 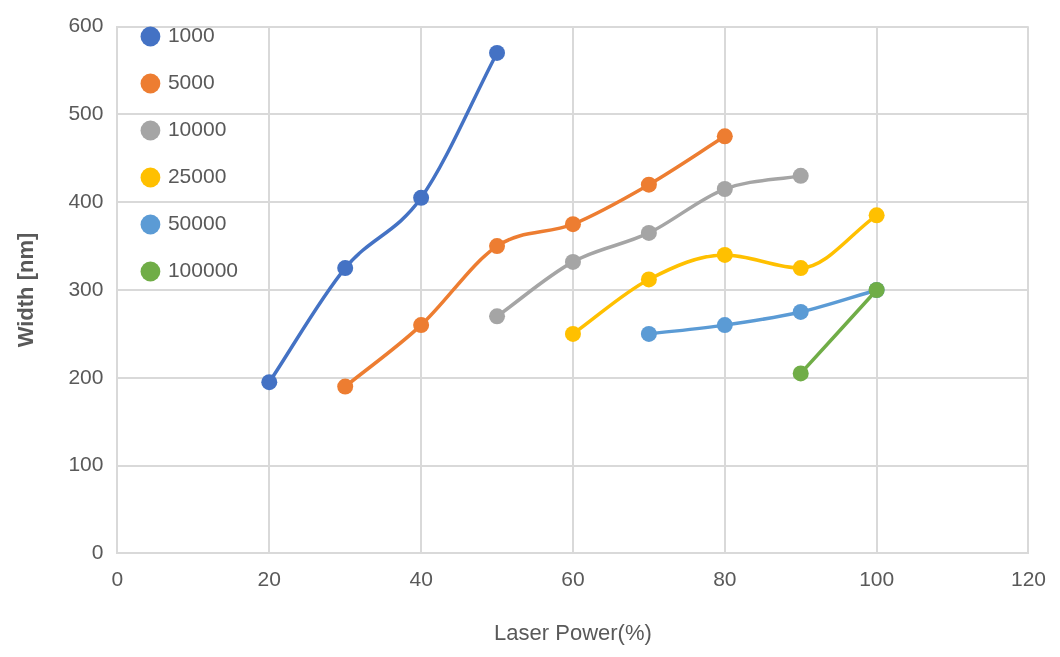 I want to click on y-tick-label: 500, so click(x=86, y=113).